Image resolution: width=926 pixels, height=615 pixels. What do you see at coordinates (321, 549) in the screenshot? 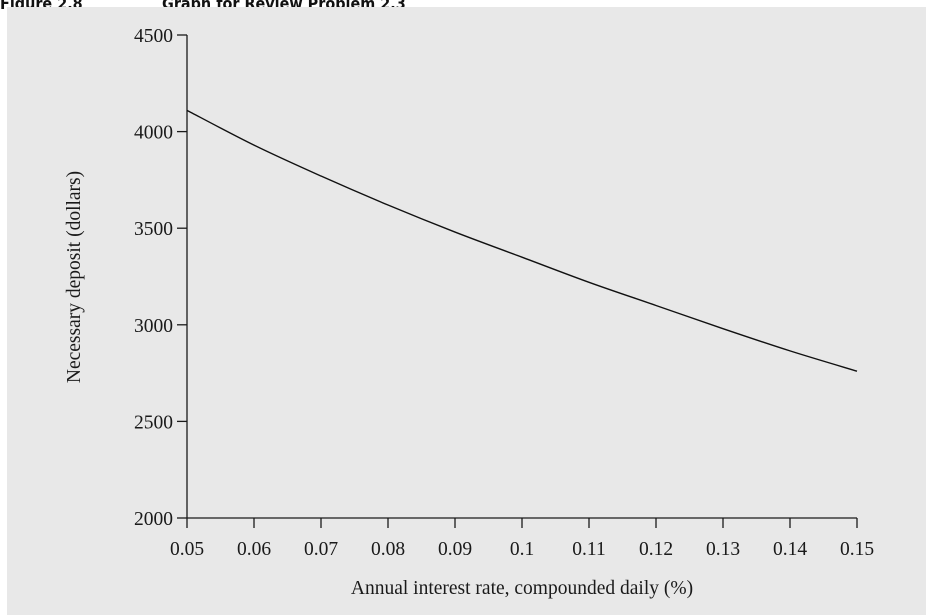
I see `x-tick-label: 0.07` at bounding box center [321, 549].